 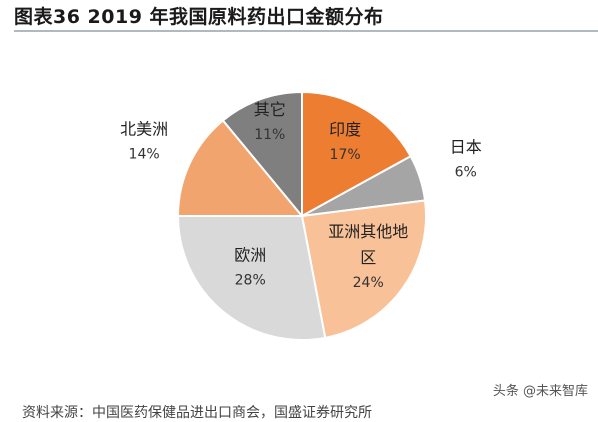 I want to click on slice-value-label: 14%, so click(x=144, y=154).